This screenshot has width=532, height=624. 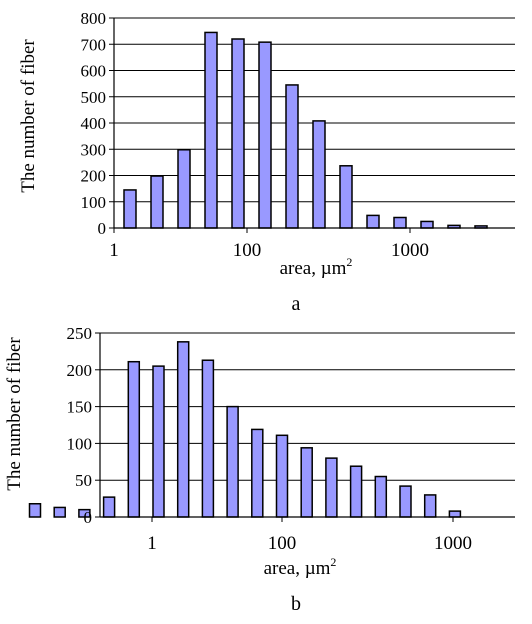 What do you see at coordinates (269, 250) in the screenshot?
I see `chart-a-x-tick-labels: 1 100 1000` at bounding box center [269, 250].